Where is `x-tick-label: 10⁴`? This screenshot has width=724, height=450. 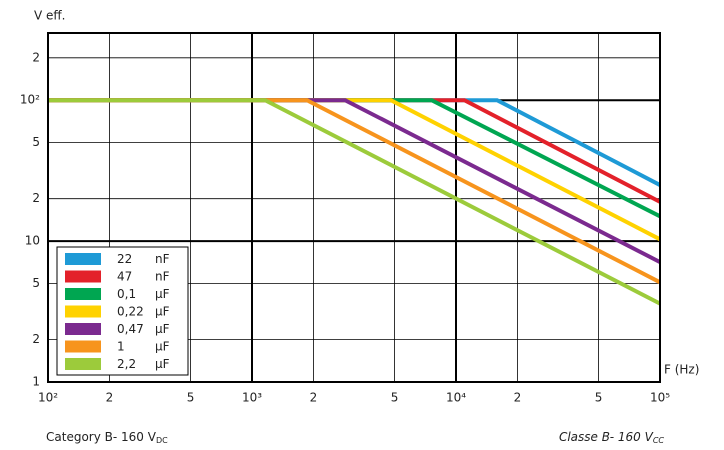 x-tick-label: 10⁴ is located at coordinates (456, 398).